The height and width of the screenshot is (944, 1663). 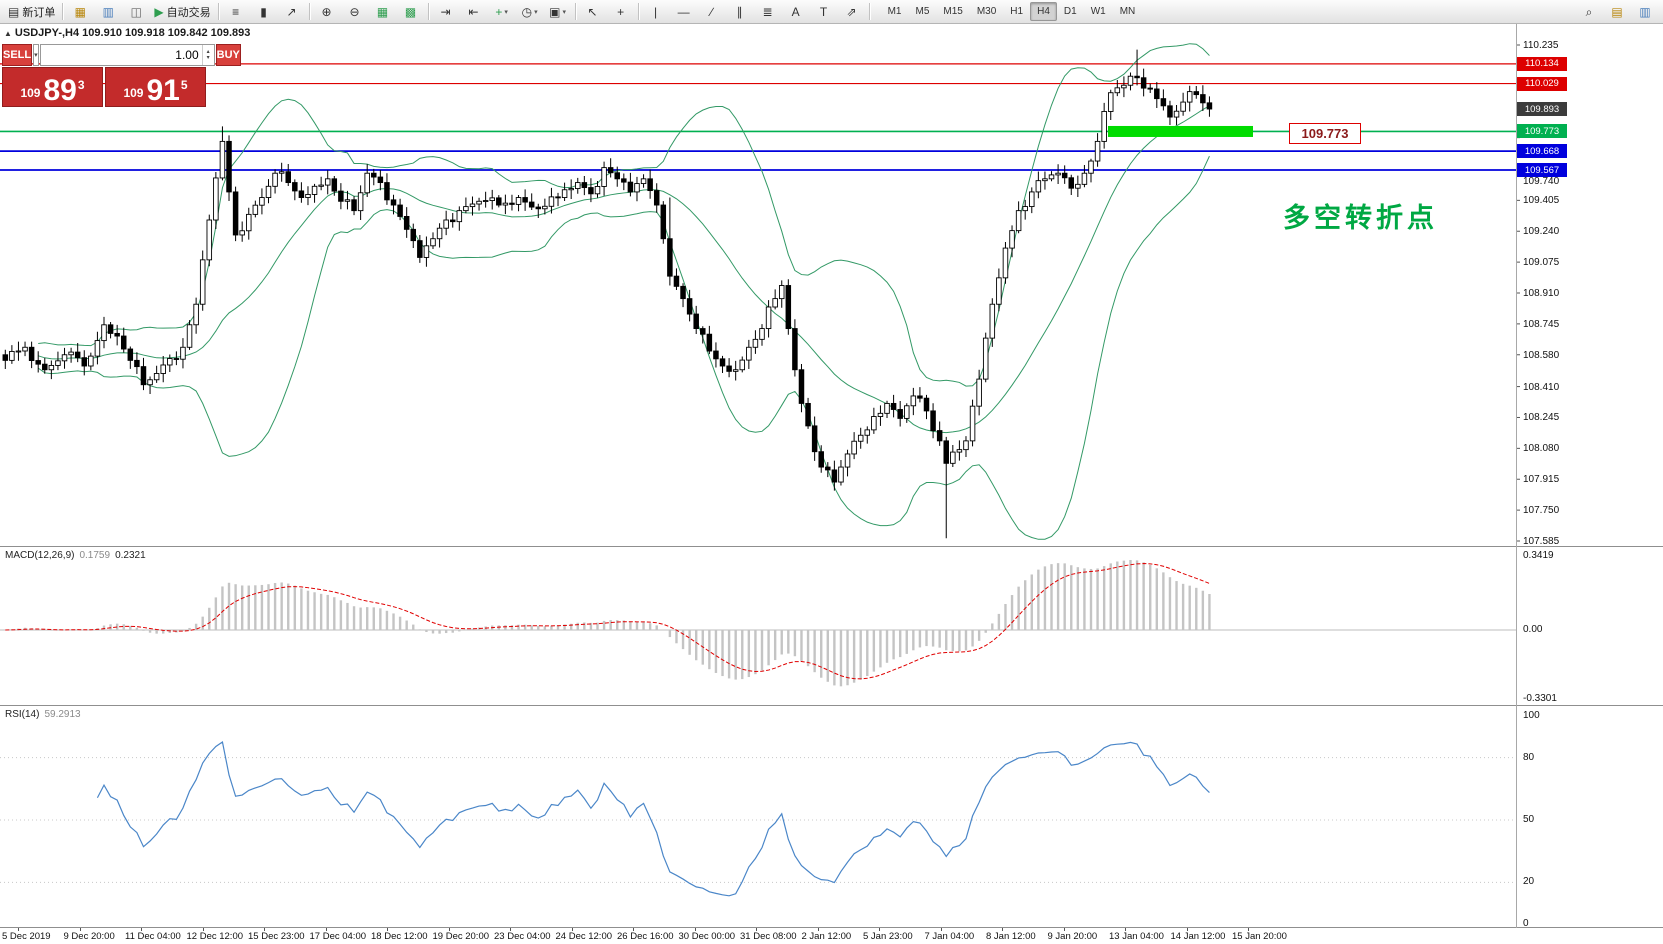 I want to click on new-order-button: ▤ 新订单, so click(x=31, y=12).